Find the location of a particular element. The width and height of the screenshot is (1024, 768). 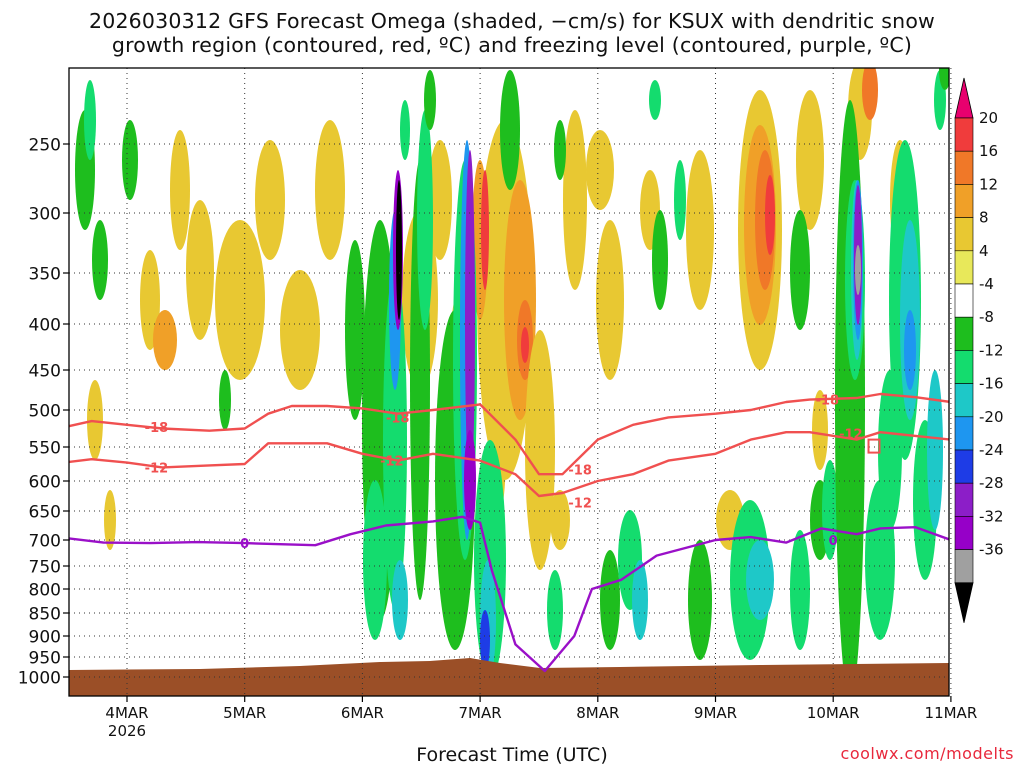

y-tick-label: 1000 is located at coordinates (39, 679).